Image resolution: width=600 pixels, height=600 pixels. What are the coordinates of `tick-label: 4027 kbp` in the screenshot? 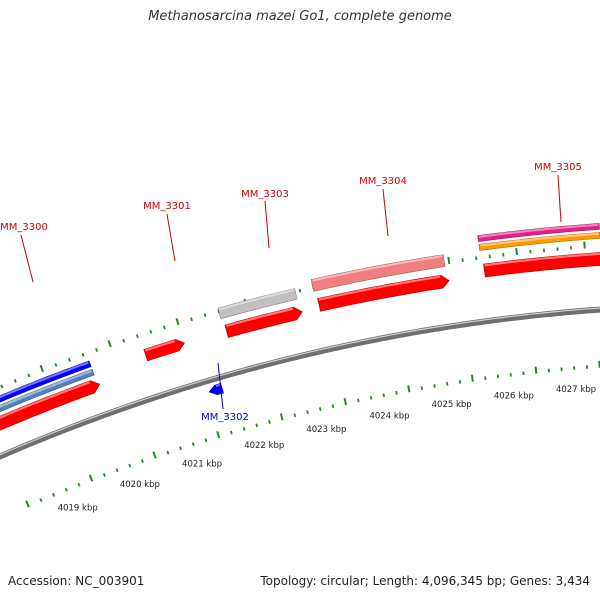 It's located at (576, 390).